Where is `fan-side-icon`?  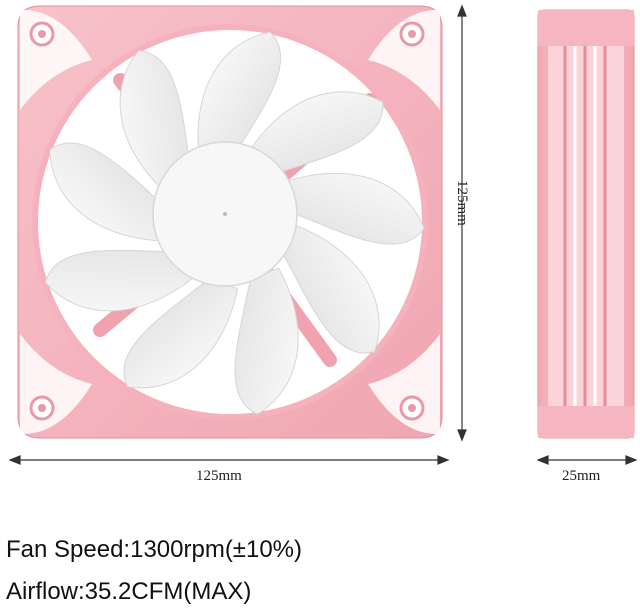
fan-side-icon is located at coordinates (586, 224).